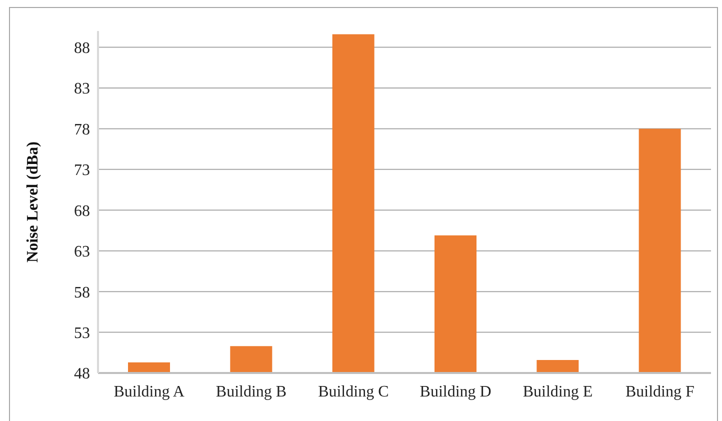 The width and height of the screenshot is (722, 421). I want to click on y-tick-label: 68, so click(82, 211).